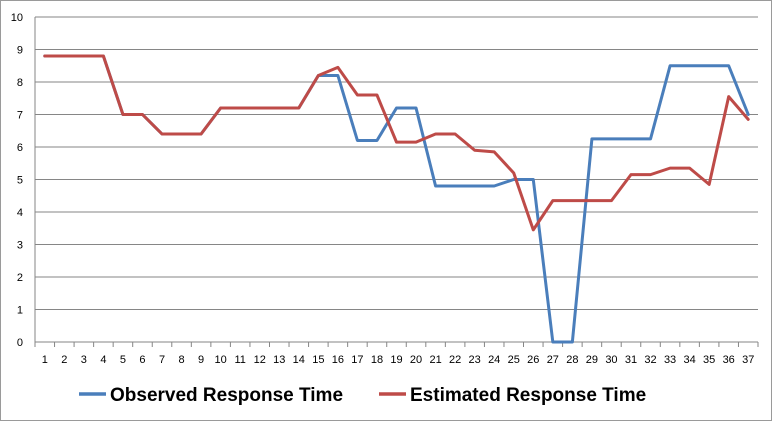 The image size is (772, 421). Describe the element at coordinates (103, 360) in the screenshot. I see `x-tick-label: 4` at that location.